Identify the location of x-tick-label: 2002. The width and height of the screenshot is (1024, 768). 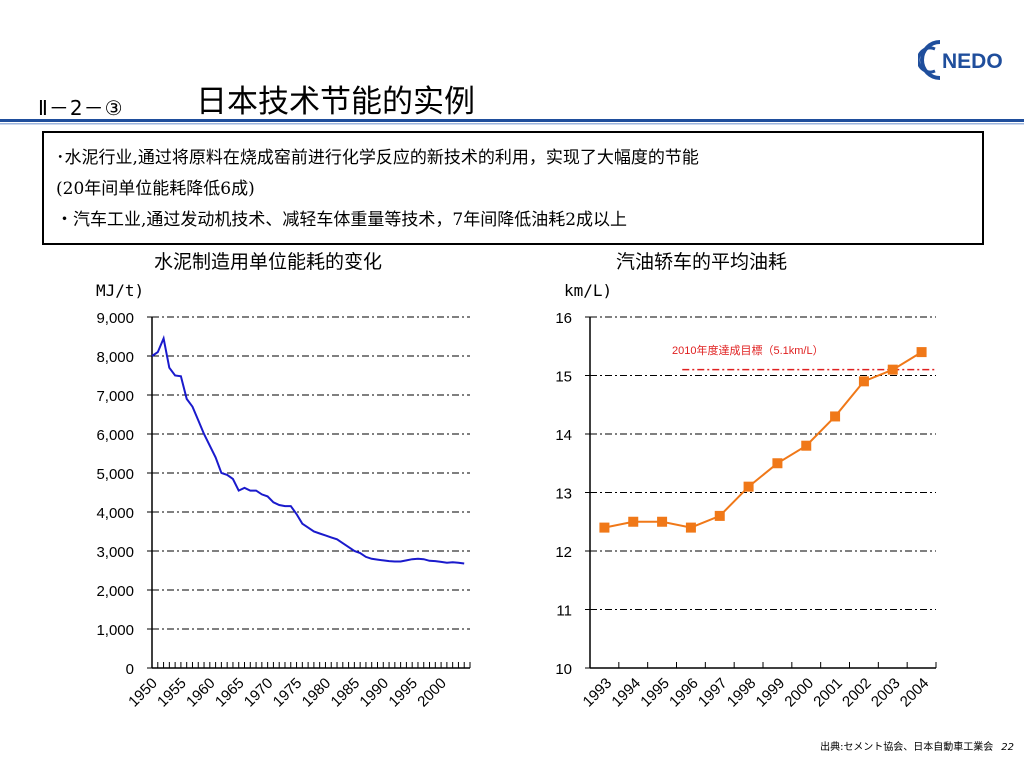
(857, 693).